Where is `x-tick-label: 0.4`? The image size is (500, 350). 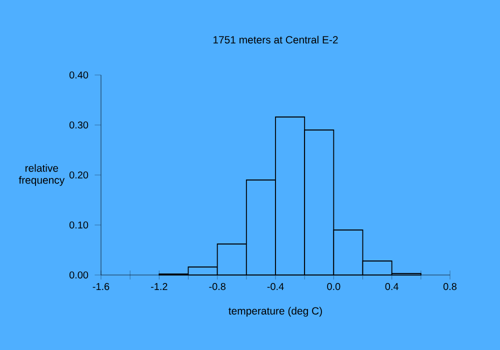
x-tick-label: 0.4 is located at coordinates (391, 286).